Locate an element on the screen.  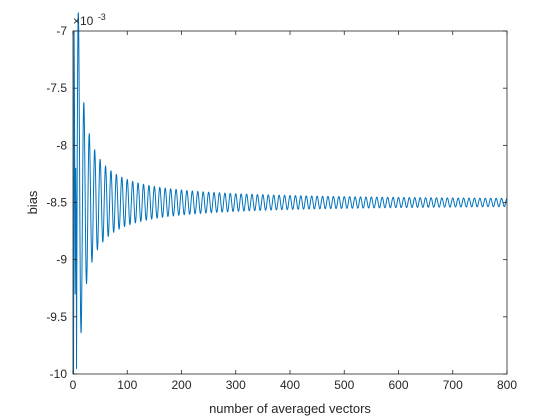
x-tick-label: 0 is located at coordinates (73, 385).